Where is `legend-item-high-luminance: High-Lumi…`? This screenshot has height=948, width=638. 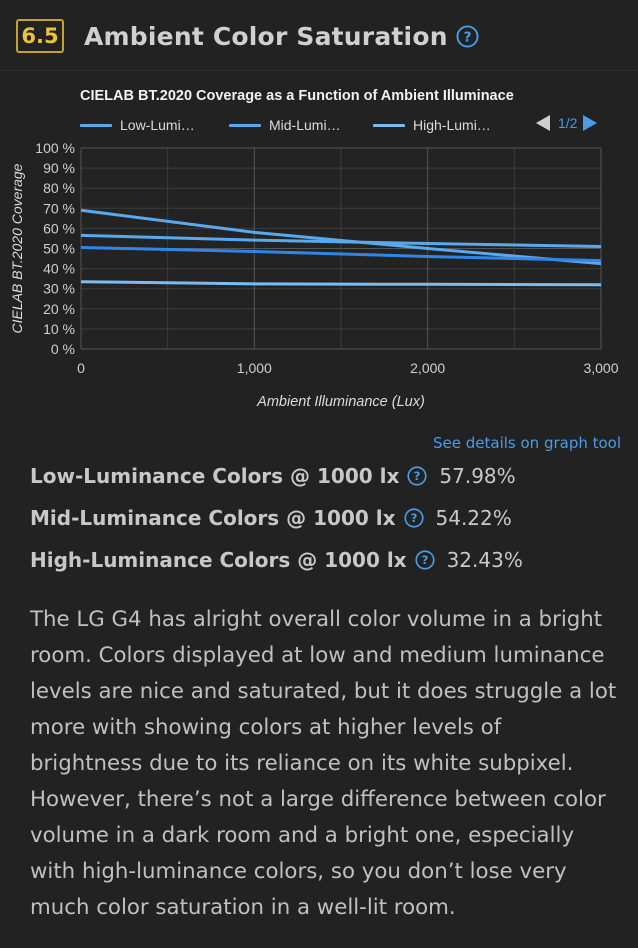 legend-item-high-luminance: High-Lumi… is located at coordinates (432, 125).